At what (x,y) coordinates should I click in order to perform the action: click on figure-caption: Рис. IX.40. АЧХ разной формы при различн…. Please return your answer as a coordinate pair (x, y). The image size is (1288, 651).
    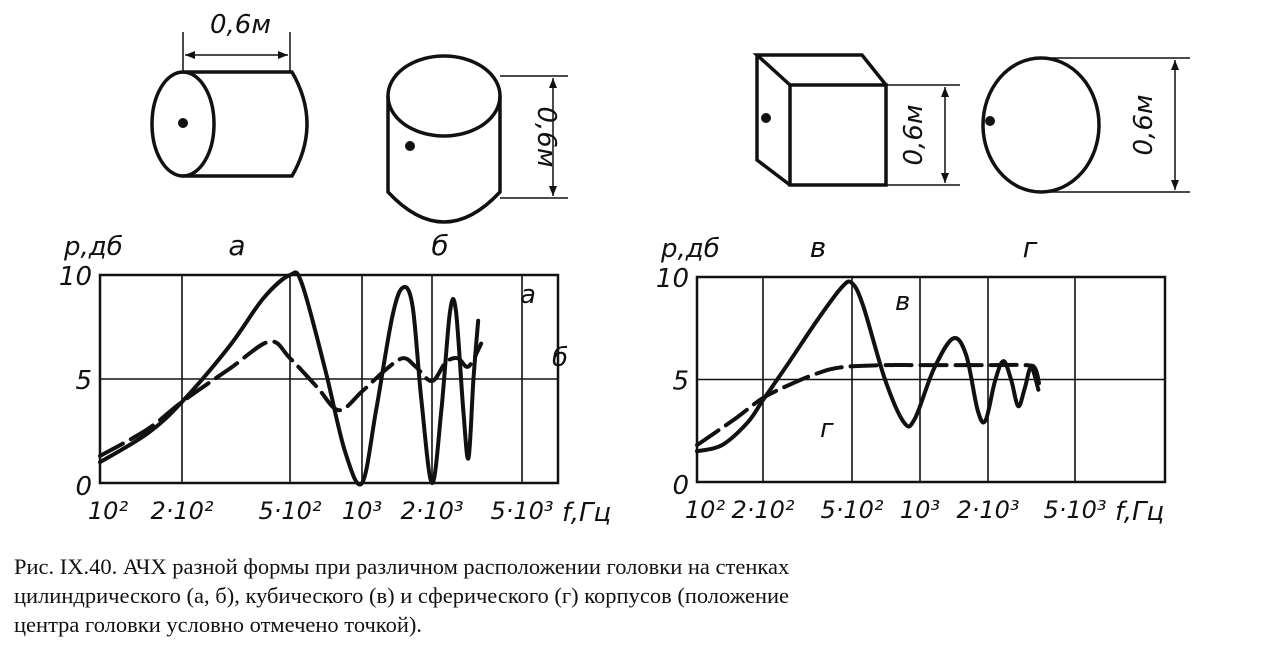
    Looking at the image, I should click on (649, 595).